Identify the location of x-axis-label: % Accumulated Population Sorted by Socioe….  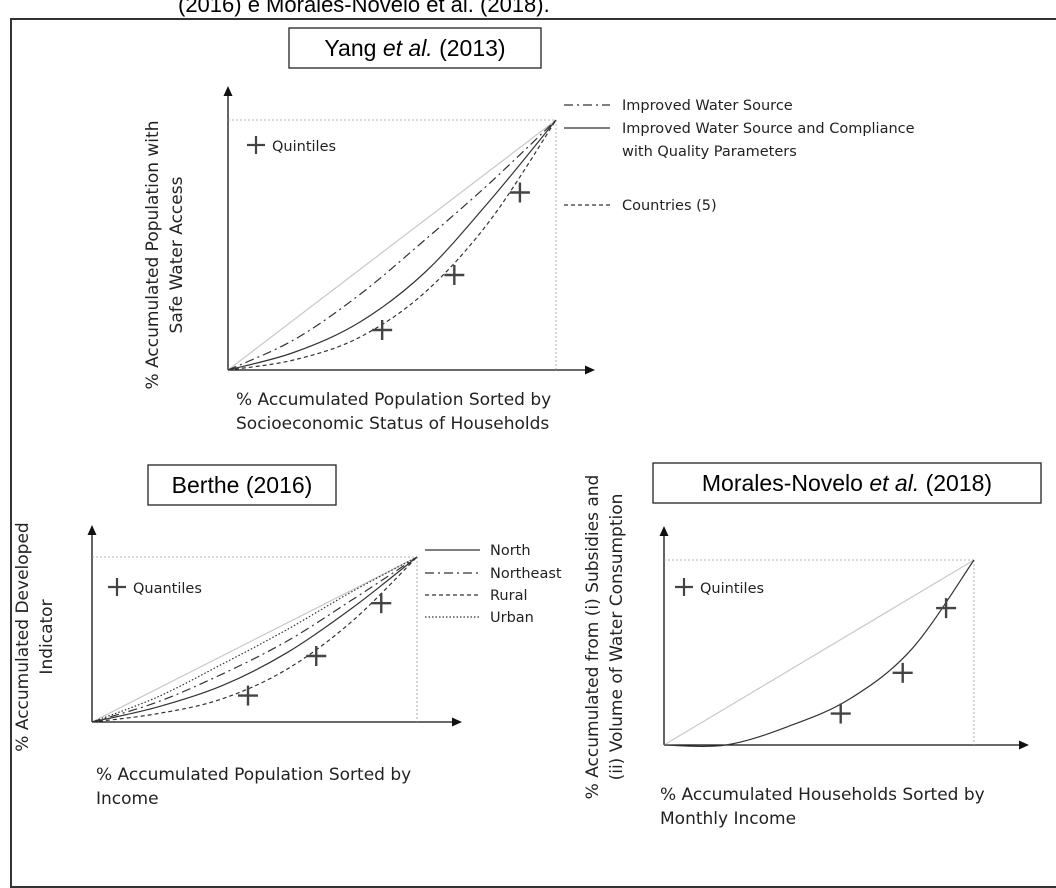
(393, 412).